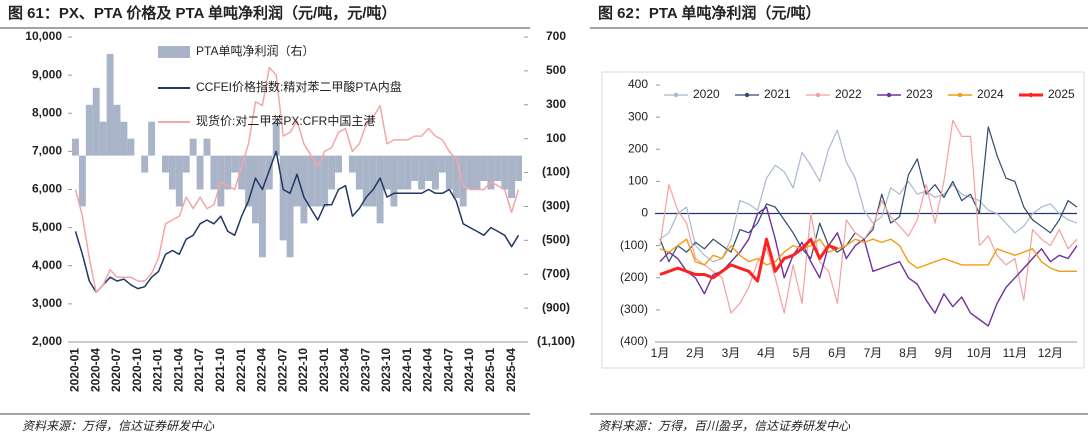 The image size is (1088, 440). I want to click on y-tick-label: 10,000, so click(43, 36).